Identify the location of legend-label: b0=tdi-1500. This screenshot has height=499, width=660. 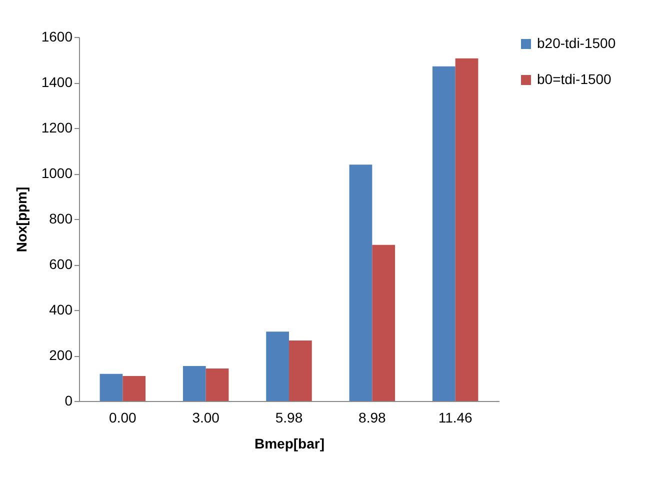
(574, 79).